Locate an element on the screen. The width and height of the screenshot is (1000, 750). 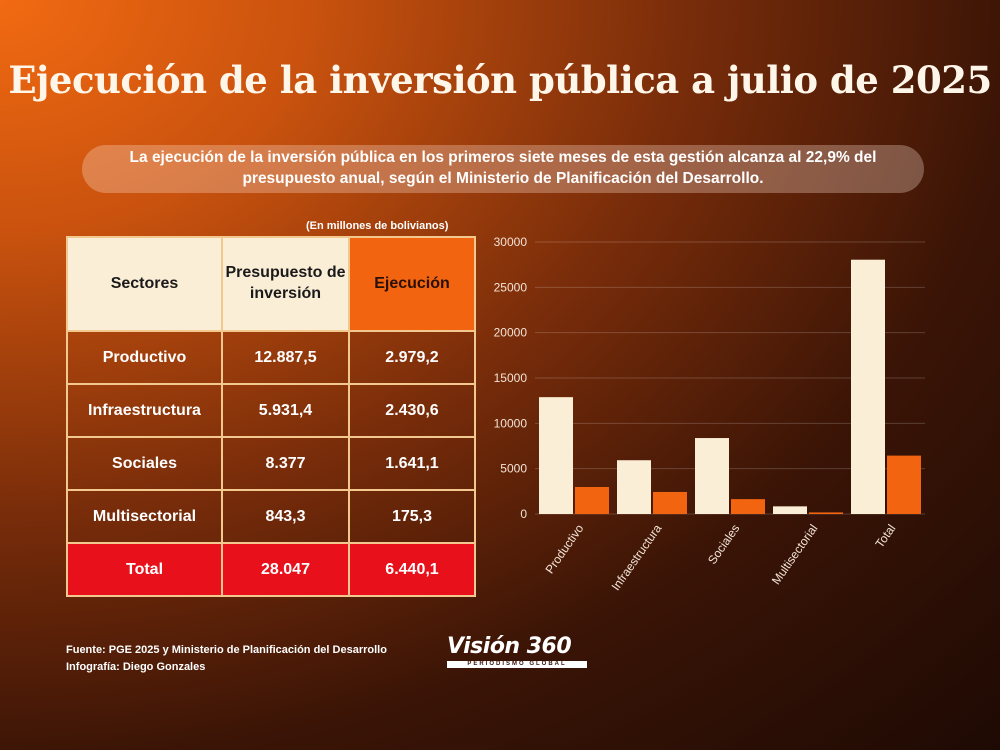
y-tick-label: 20000 is located at coordinates (511, 333).